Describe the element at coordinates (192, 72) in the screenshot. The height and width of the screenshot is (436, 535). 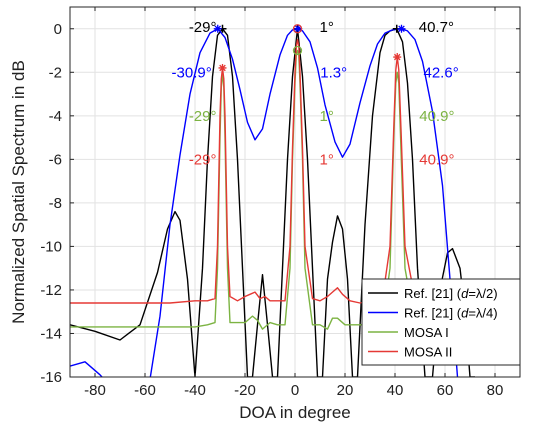
I see `peak-annotation: -30.9°` at that location.